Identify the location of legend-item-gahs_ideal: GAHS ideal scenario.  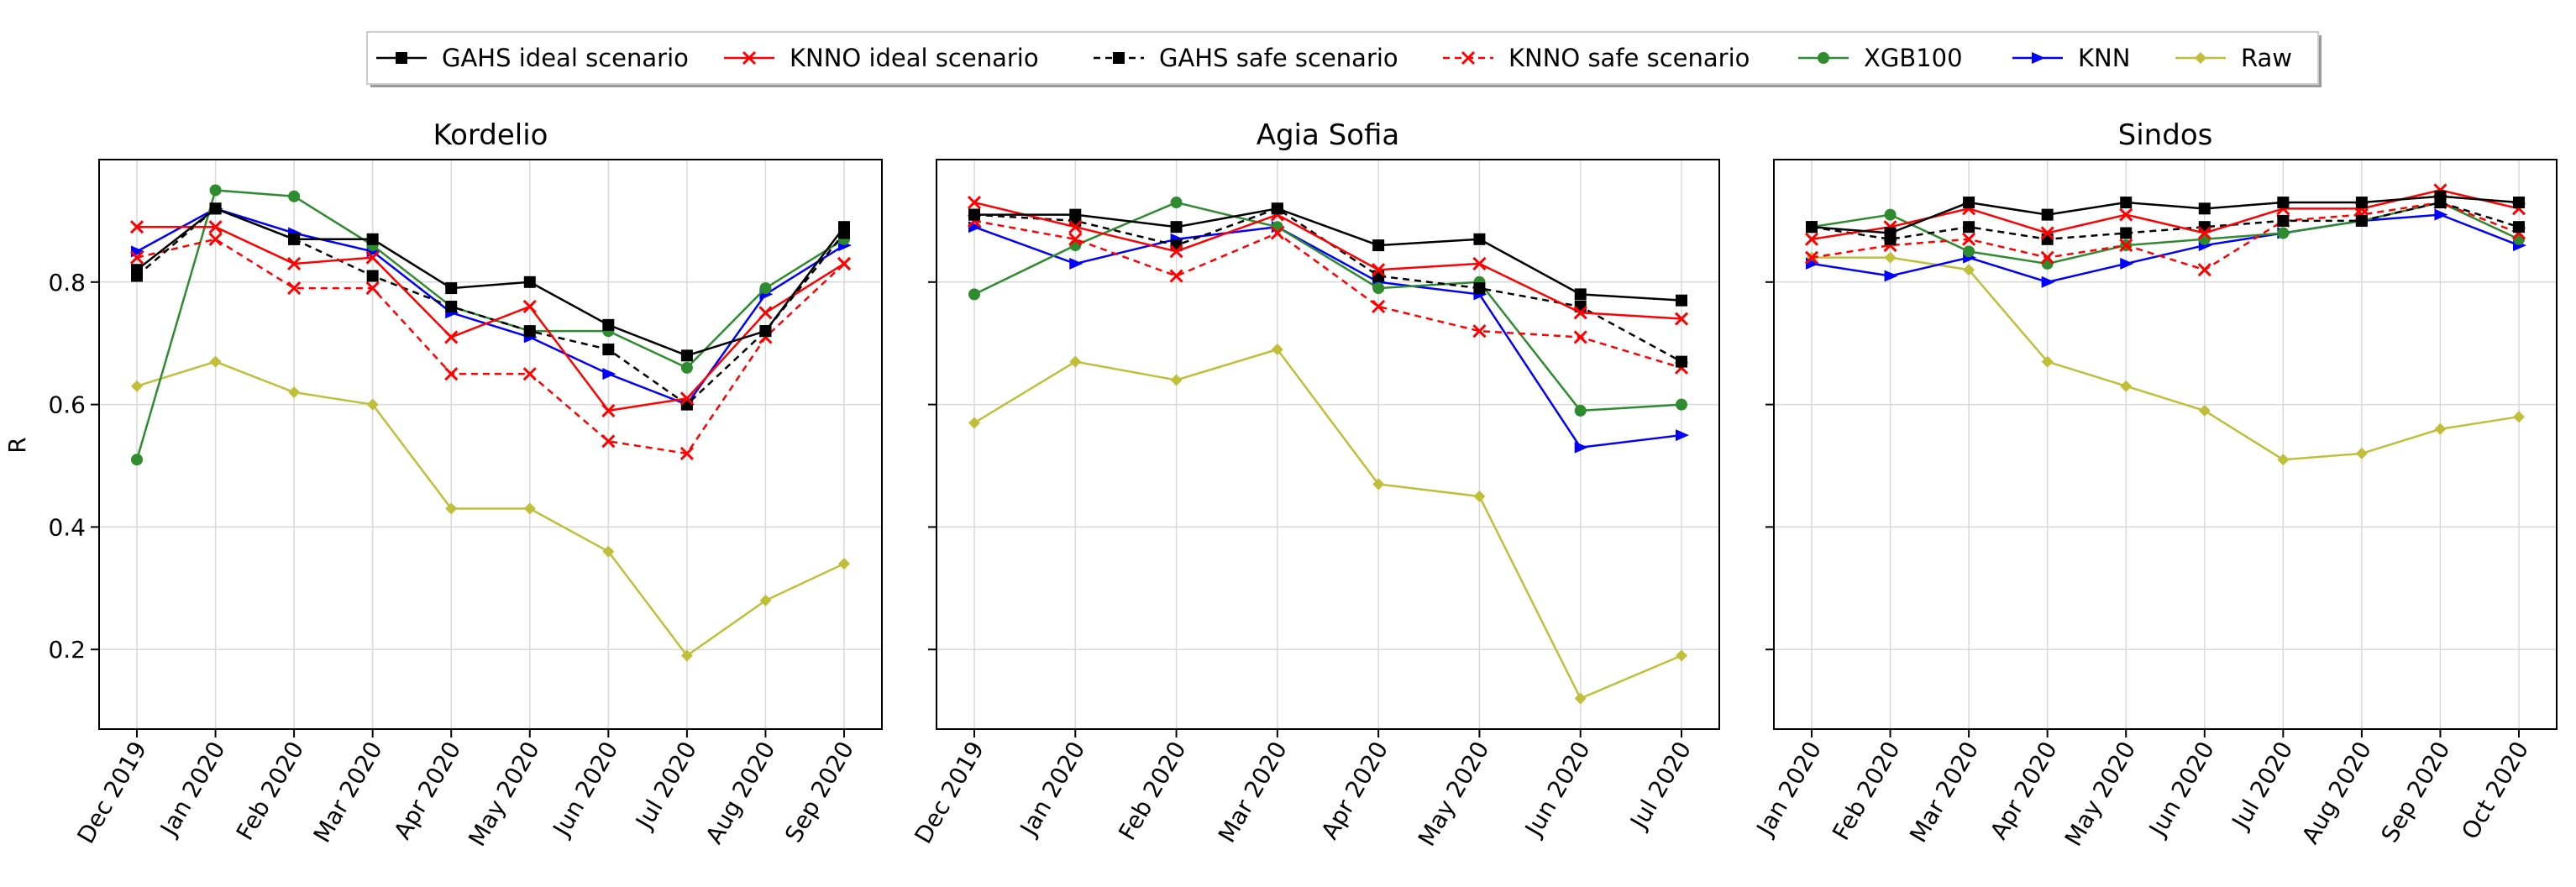
(532, 58).